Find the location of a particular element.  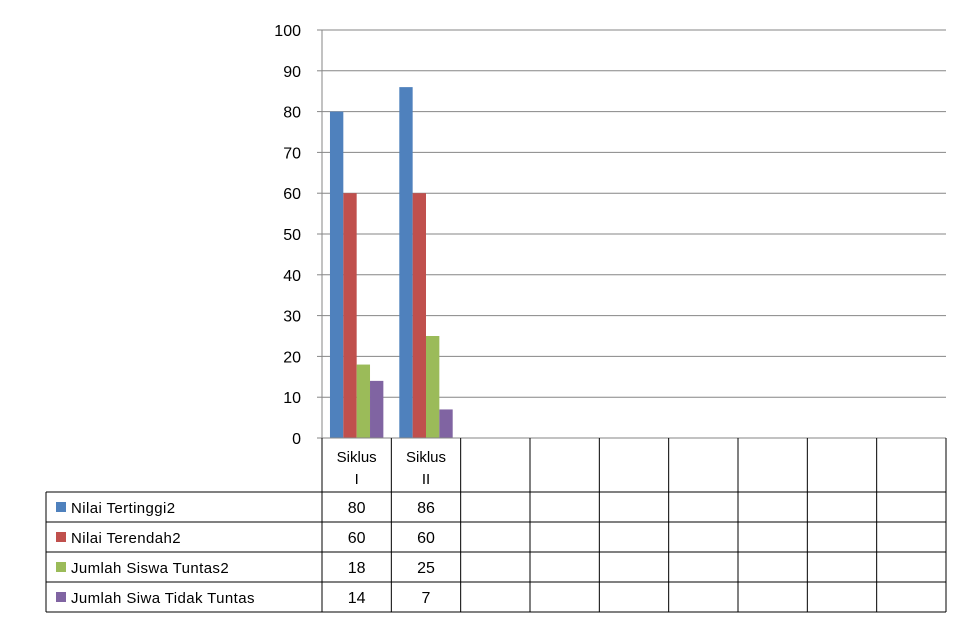

legend-label: Nilai Terendah2 is located at coordinates (126, 538).